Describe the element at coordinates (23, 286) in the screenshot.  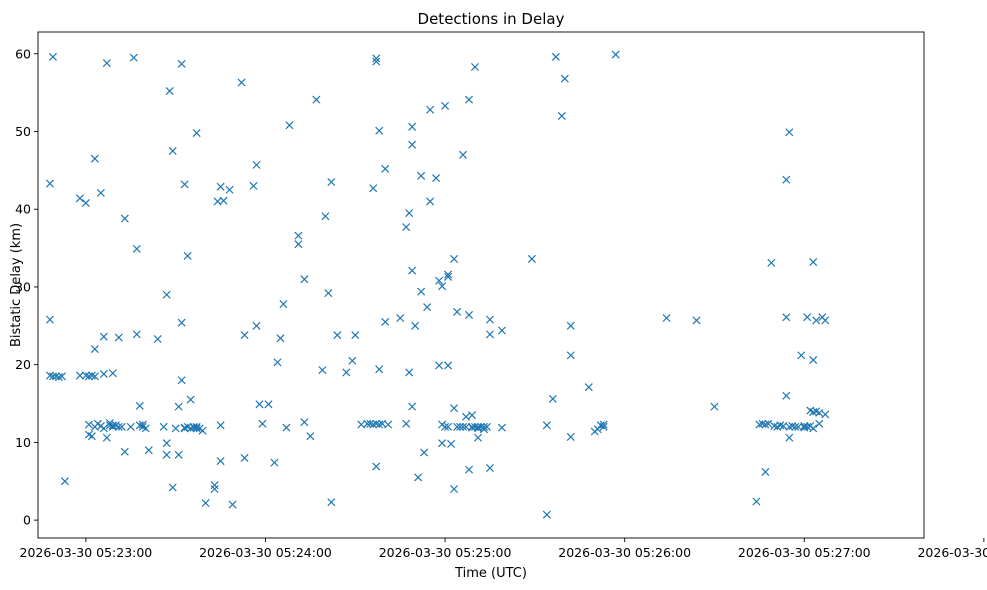
I see `y-tick-label: 30` at that location.